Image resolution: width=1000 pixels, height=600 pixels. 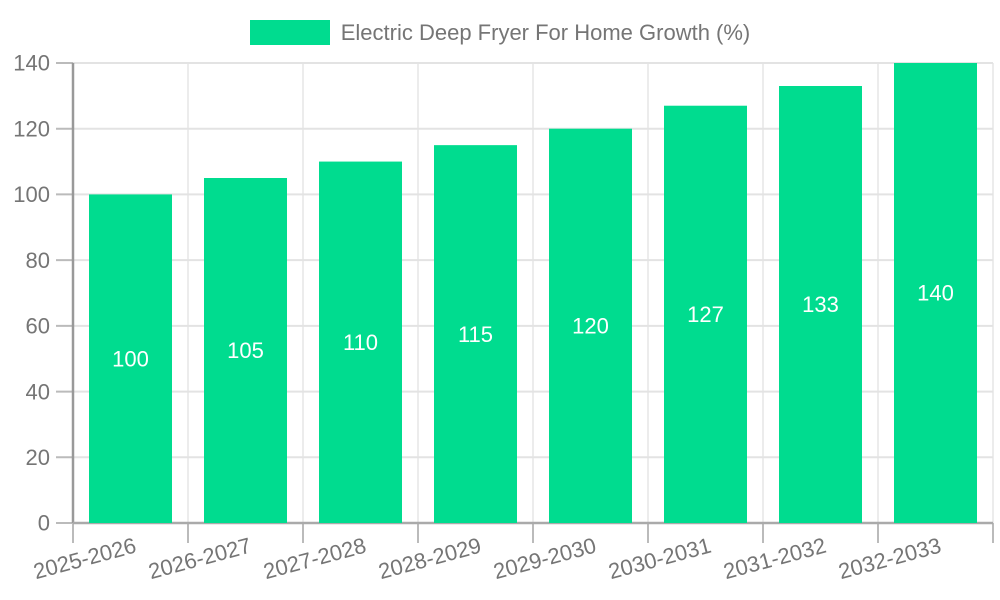 I want to click on x-tick-label: 2028-2029, so click(x=430, y=558).